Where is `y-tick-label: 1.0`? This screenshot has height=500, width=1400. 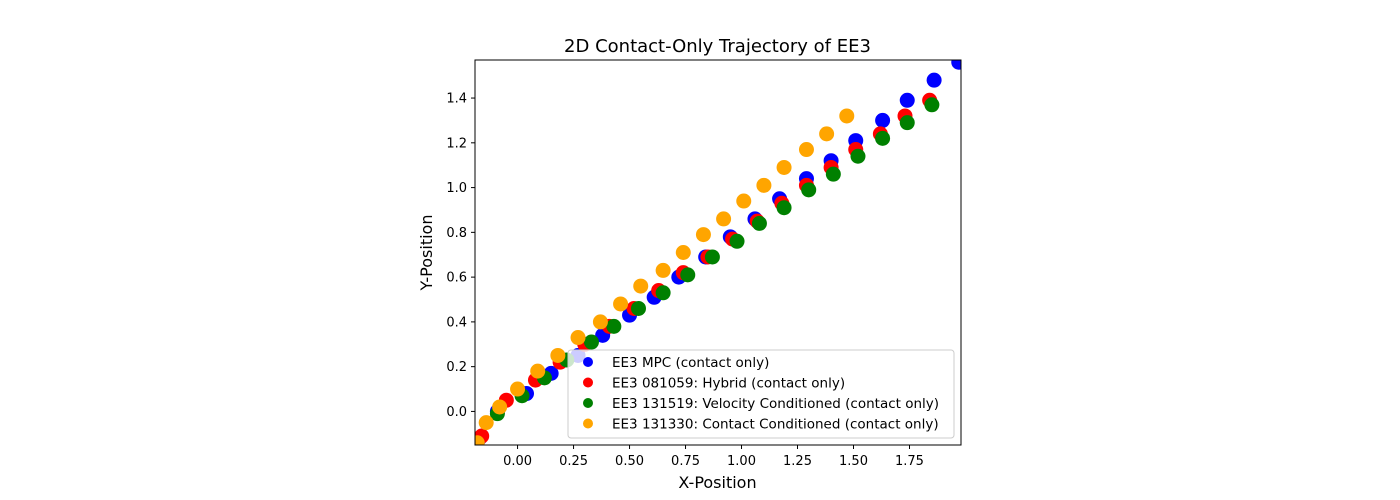
y-tick-label: 1.0 is located at coordinates (456, 188).